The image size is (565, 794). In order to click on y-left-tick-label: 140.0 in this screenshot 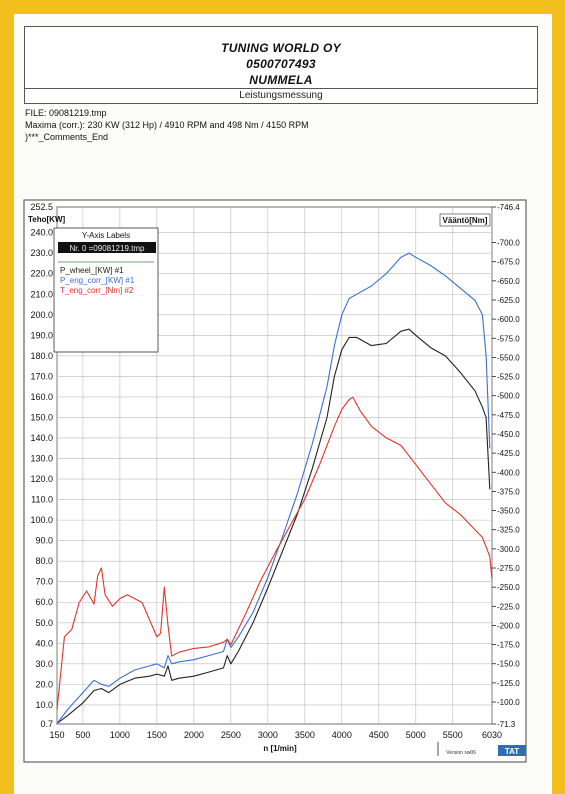, I will do `click(41, 438)`.